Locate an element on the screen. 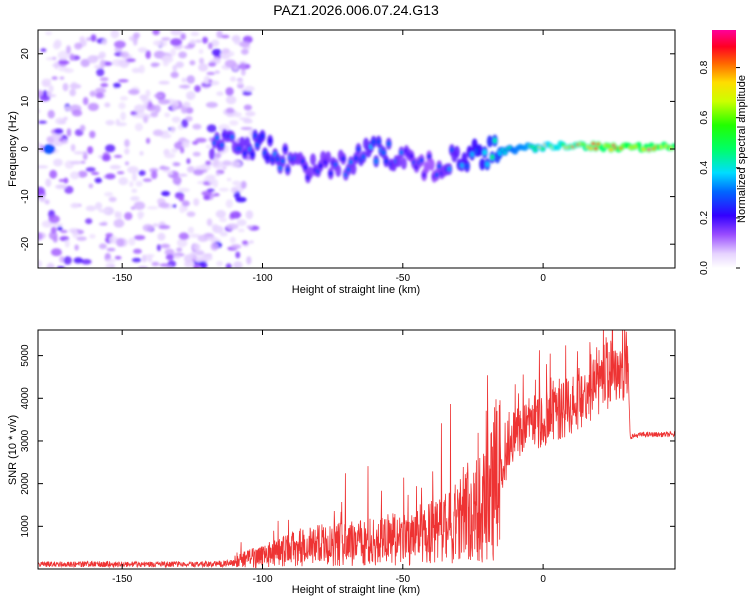 This screenshot has height=600, width=750. colorbar-tick-label: 0.2 is located at coordinates (704, 218).